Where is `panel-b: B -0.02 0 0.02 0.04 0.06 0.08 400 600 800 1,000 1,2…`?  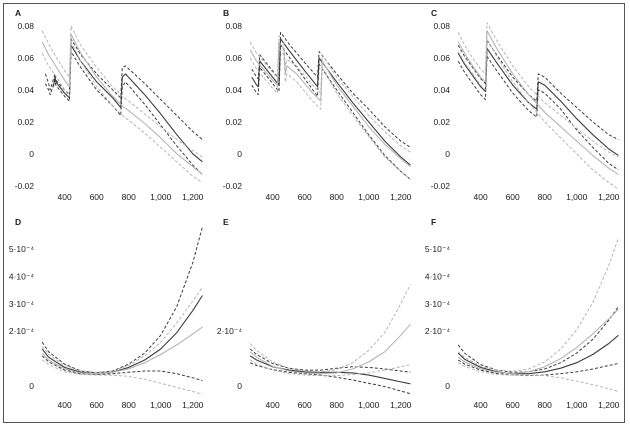 panel-b: B -0.02 0 0.02 0.04 0.06 0.08 400 600 800 1,000 1,2… is located at coordinates (317, 105).